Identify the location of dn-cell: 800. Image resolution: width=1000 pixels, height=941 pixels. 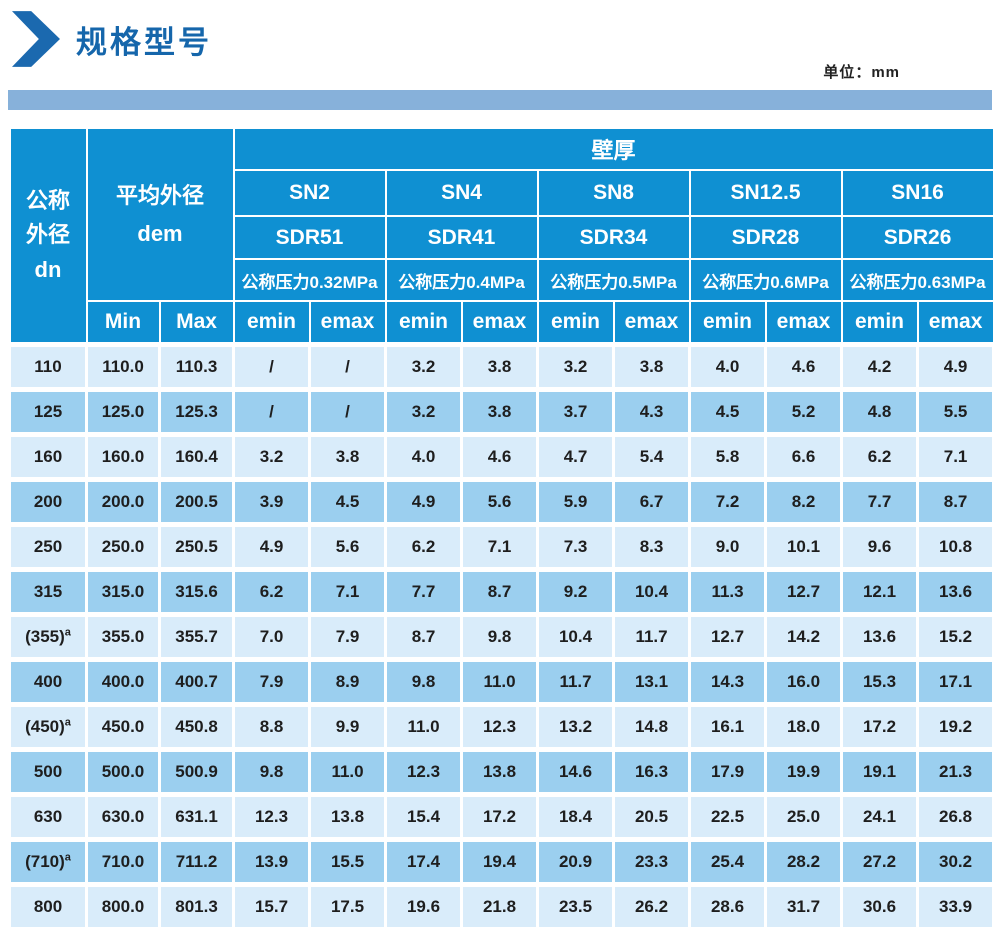
(48, 907).